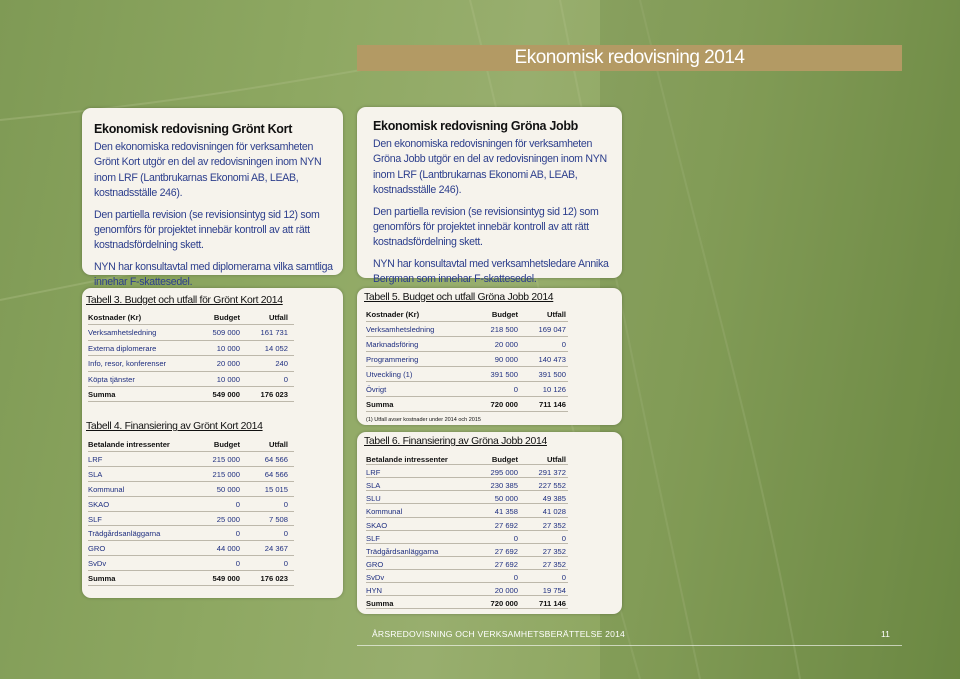  What do you see at coordinates (552, 359) in the screenshot?
I see `table-cell: 140 473` at bounding box center [552, 359].